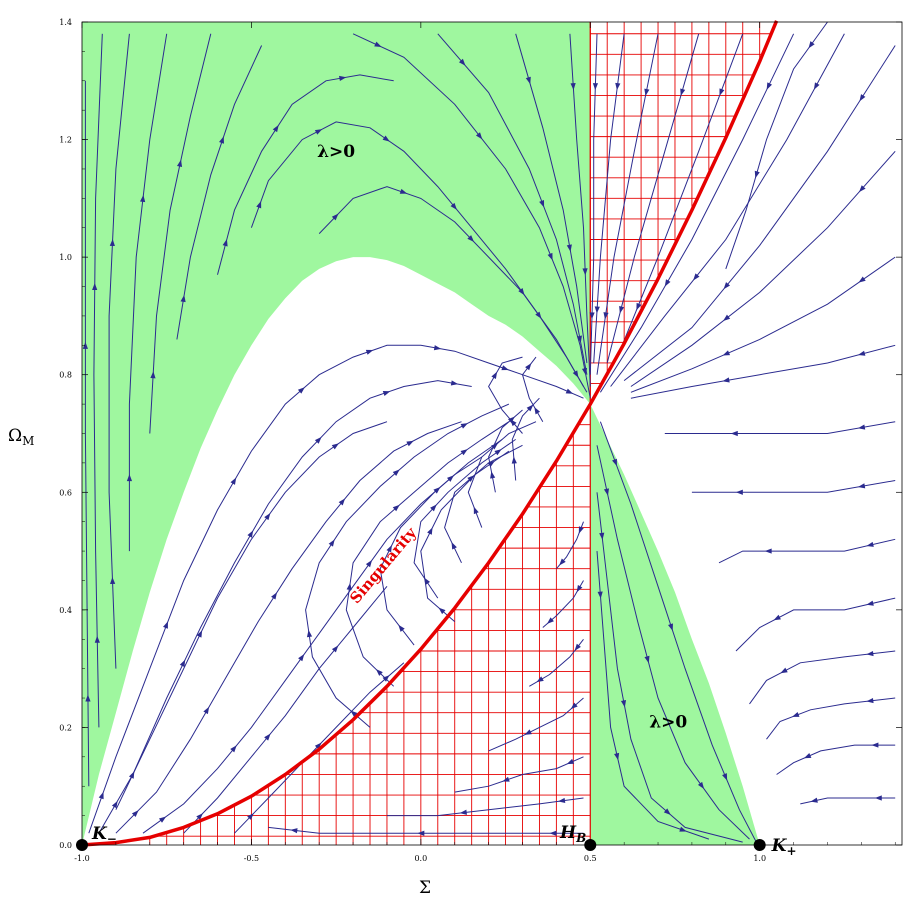  Describe the element at coordinates (65, 140) in the screenshot. I see `y-tick-label: 1.2` at that location.